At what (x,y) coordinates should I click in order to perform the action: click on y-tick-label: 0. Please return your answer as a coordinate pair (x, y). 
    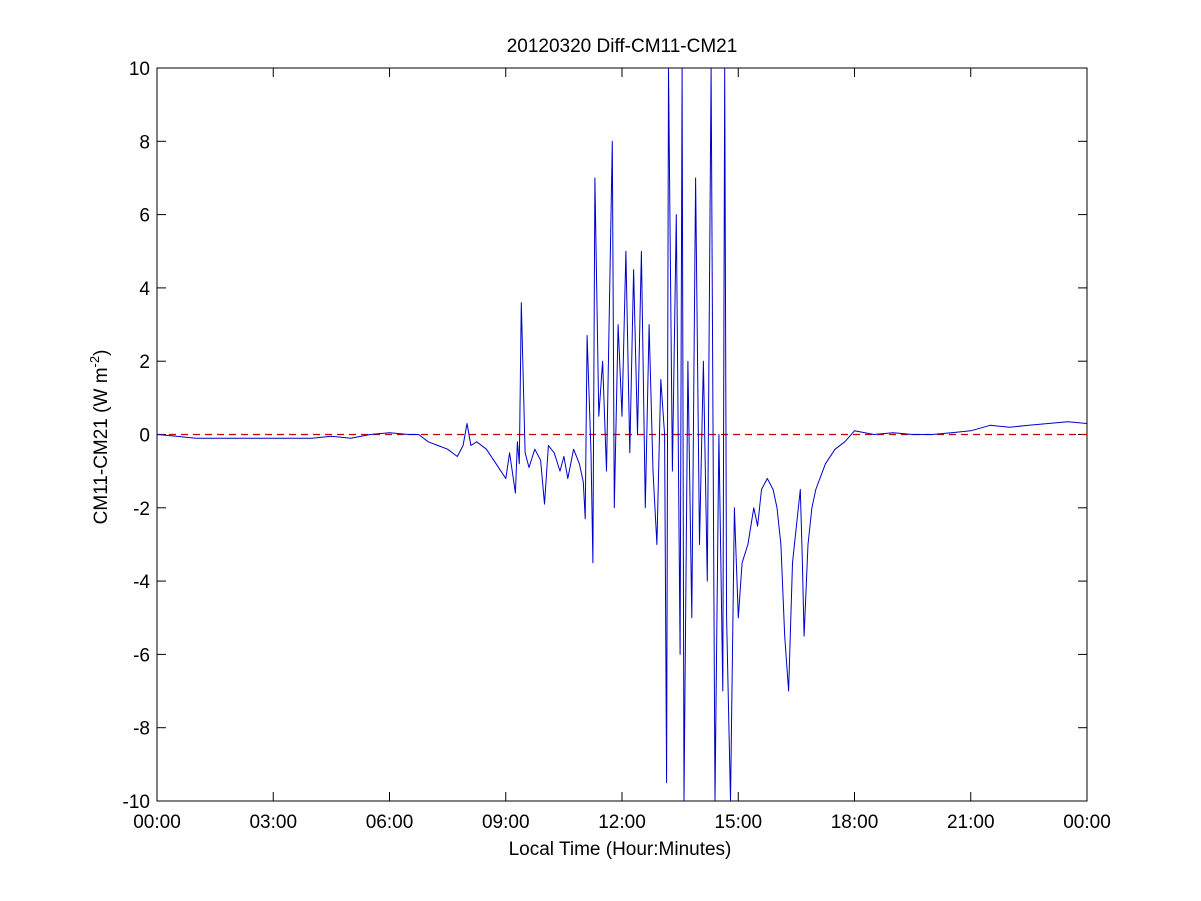
    Looking at the image, I should click on (144, 436).